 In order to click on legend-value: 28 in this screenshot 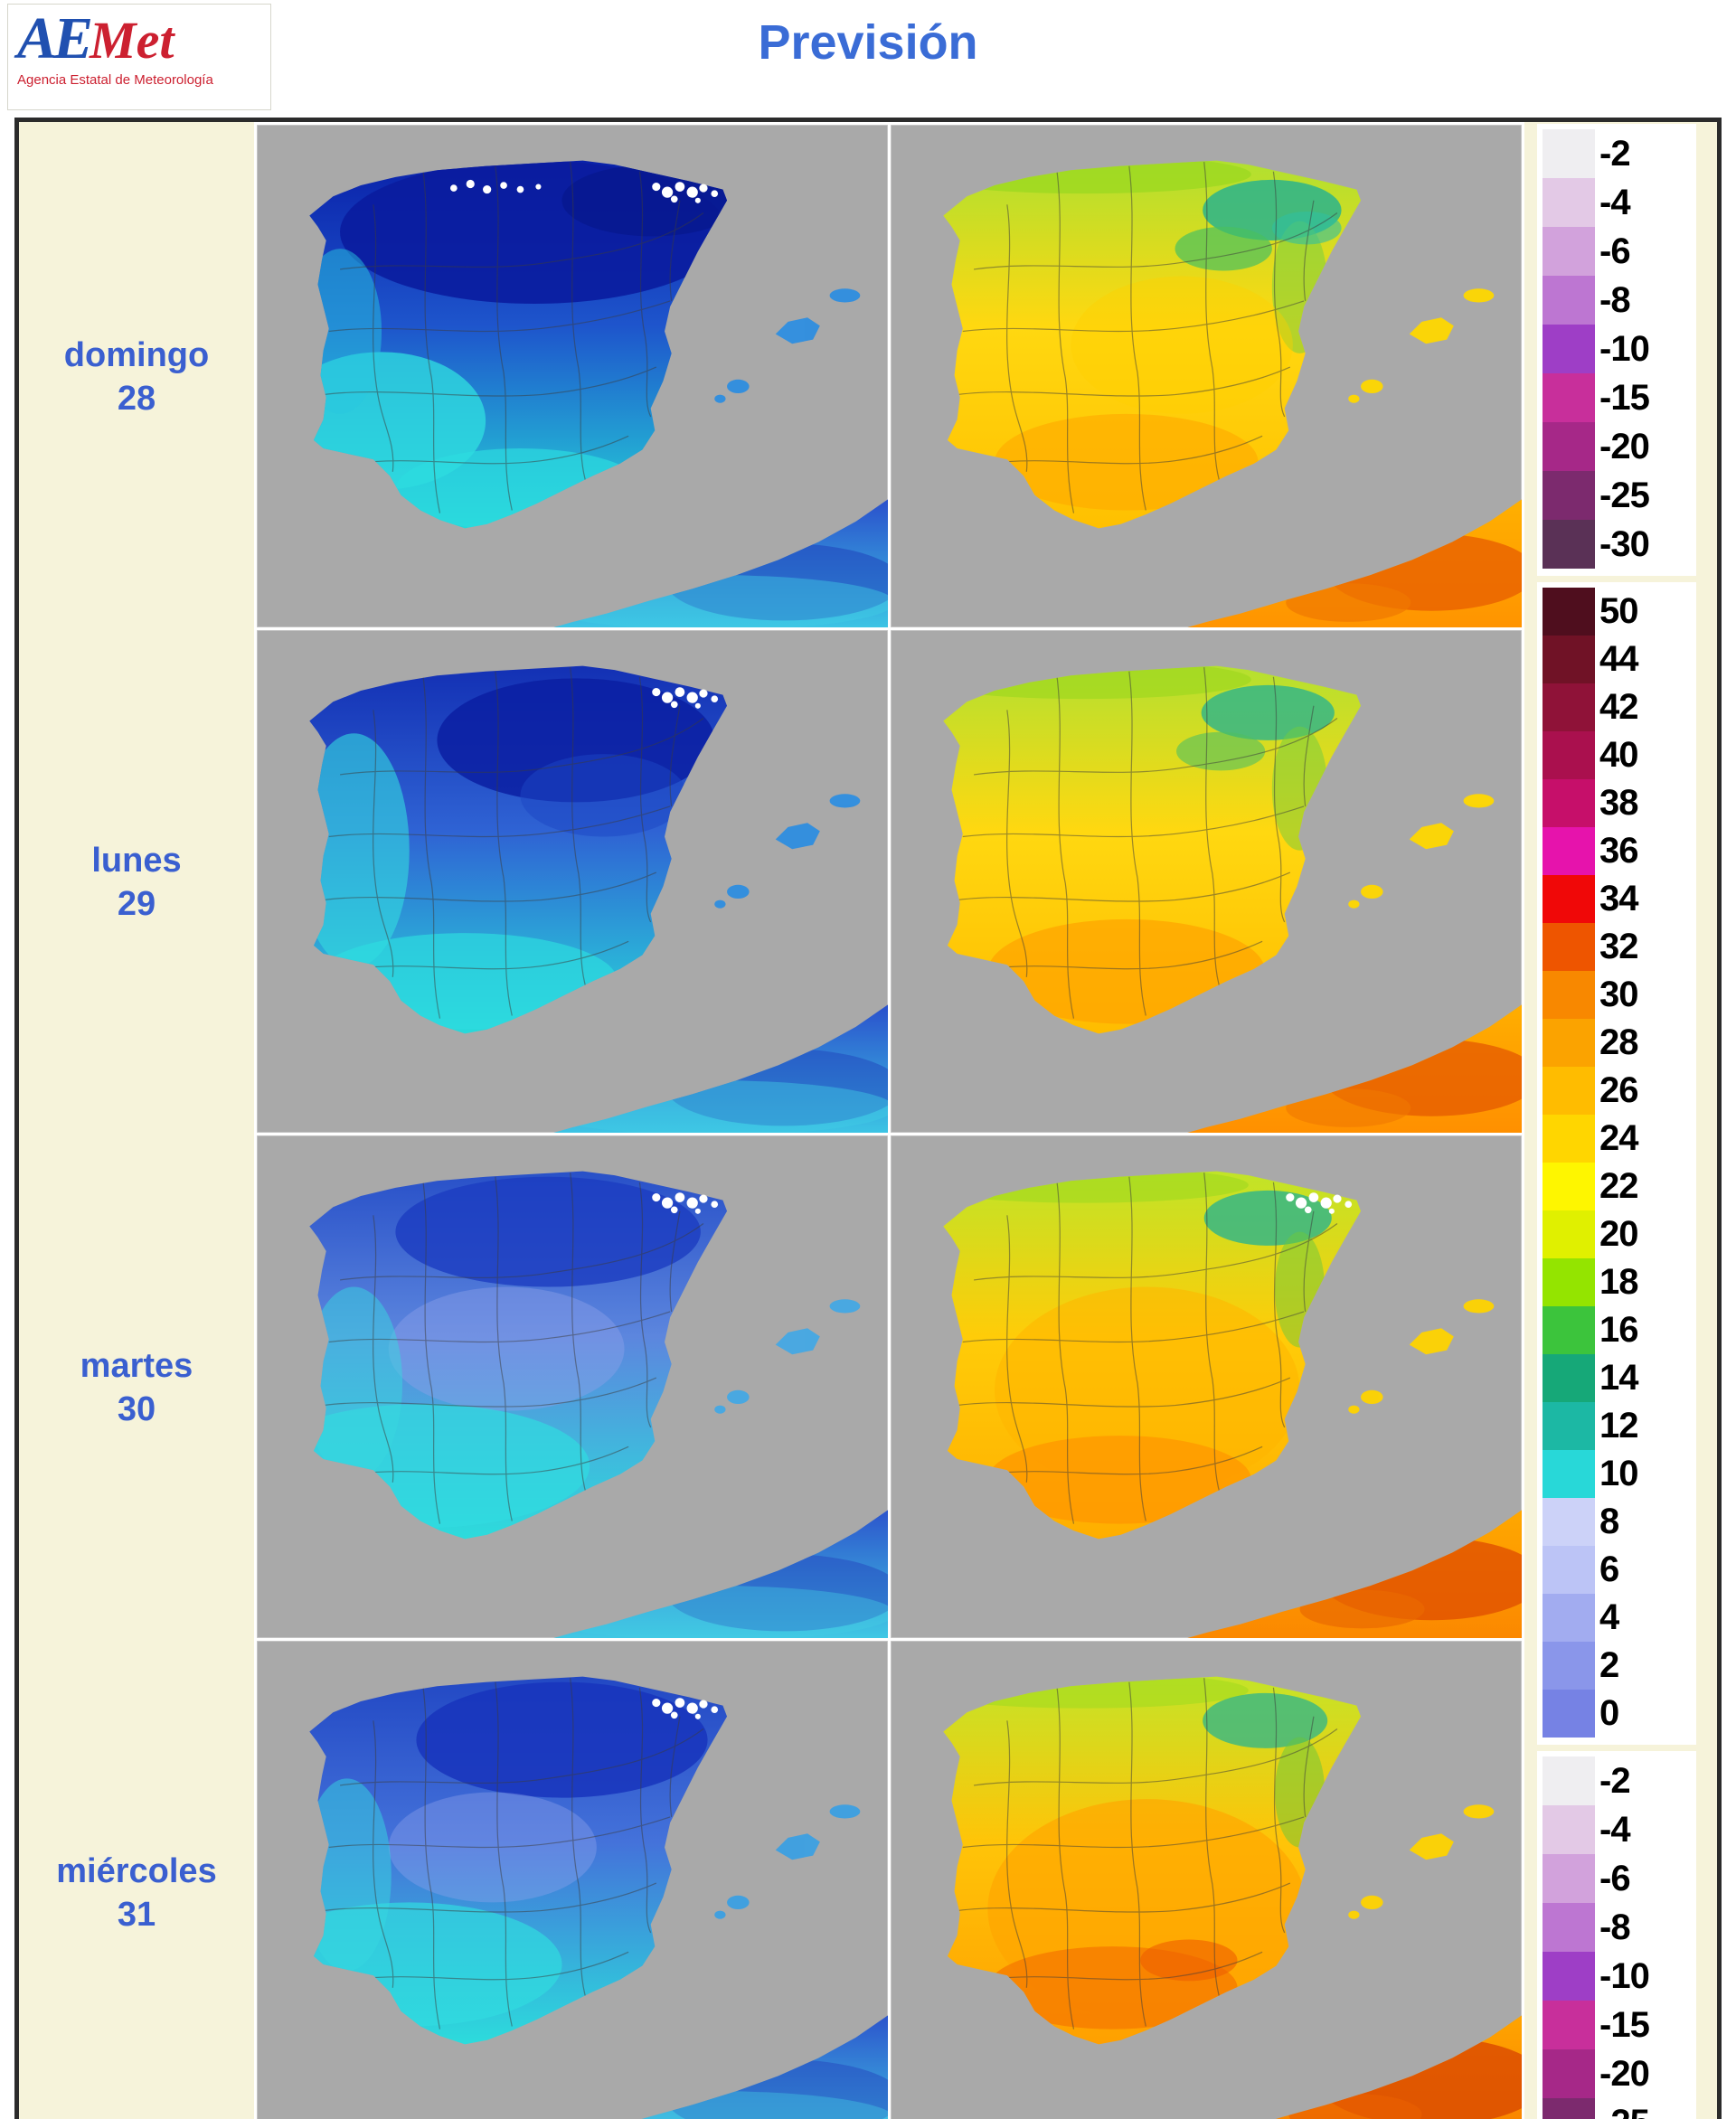, I will do `click(1618, 1042)`.